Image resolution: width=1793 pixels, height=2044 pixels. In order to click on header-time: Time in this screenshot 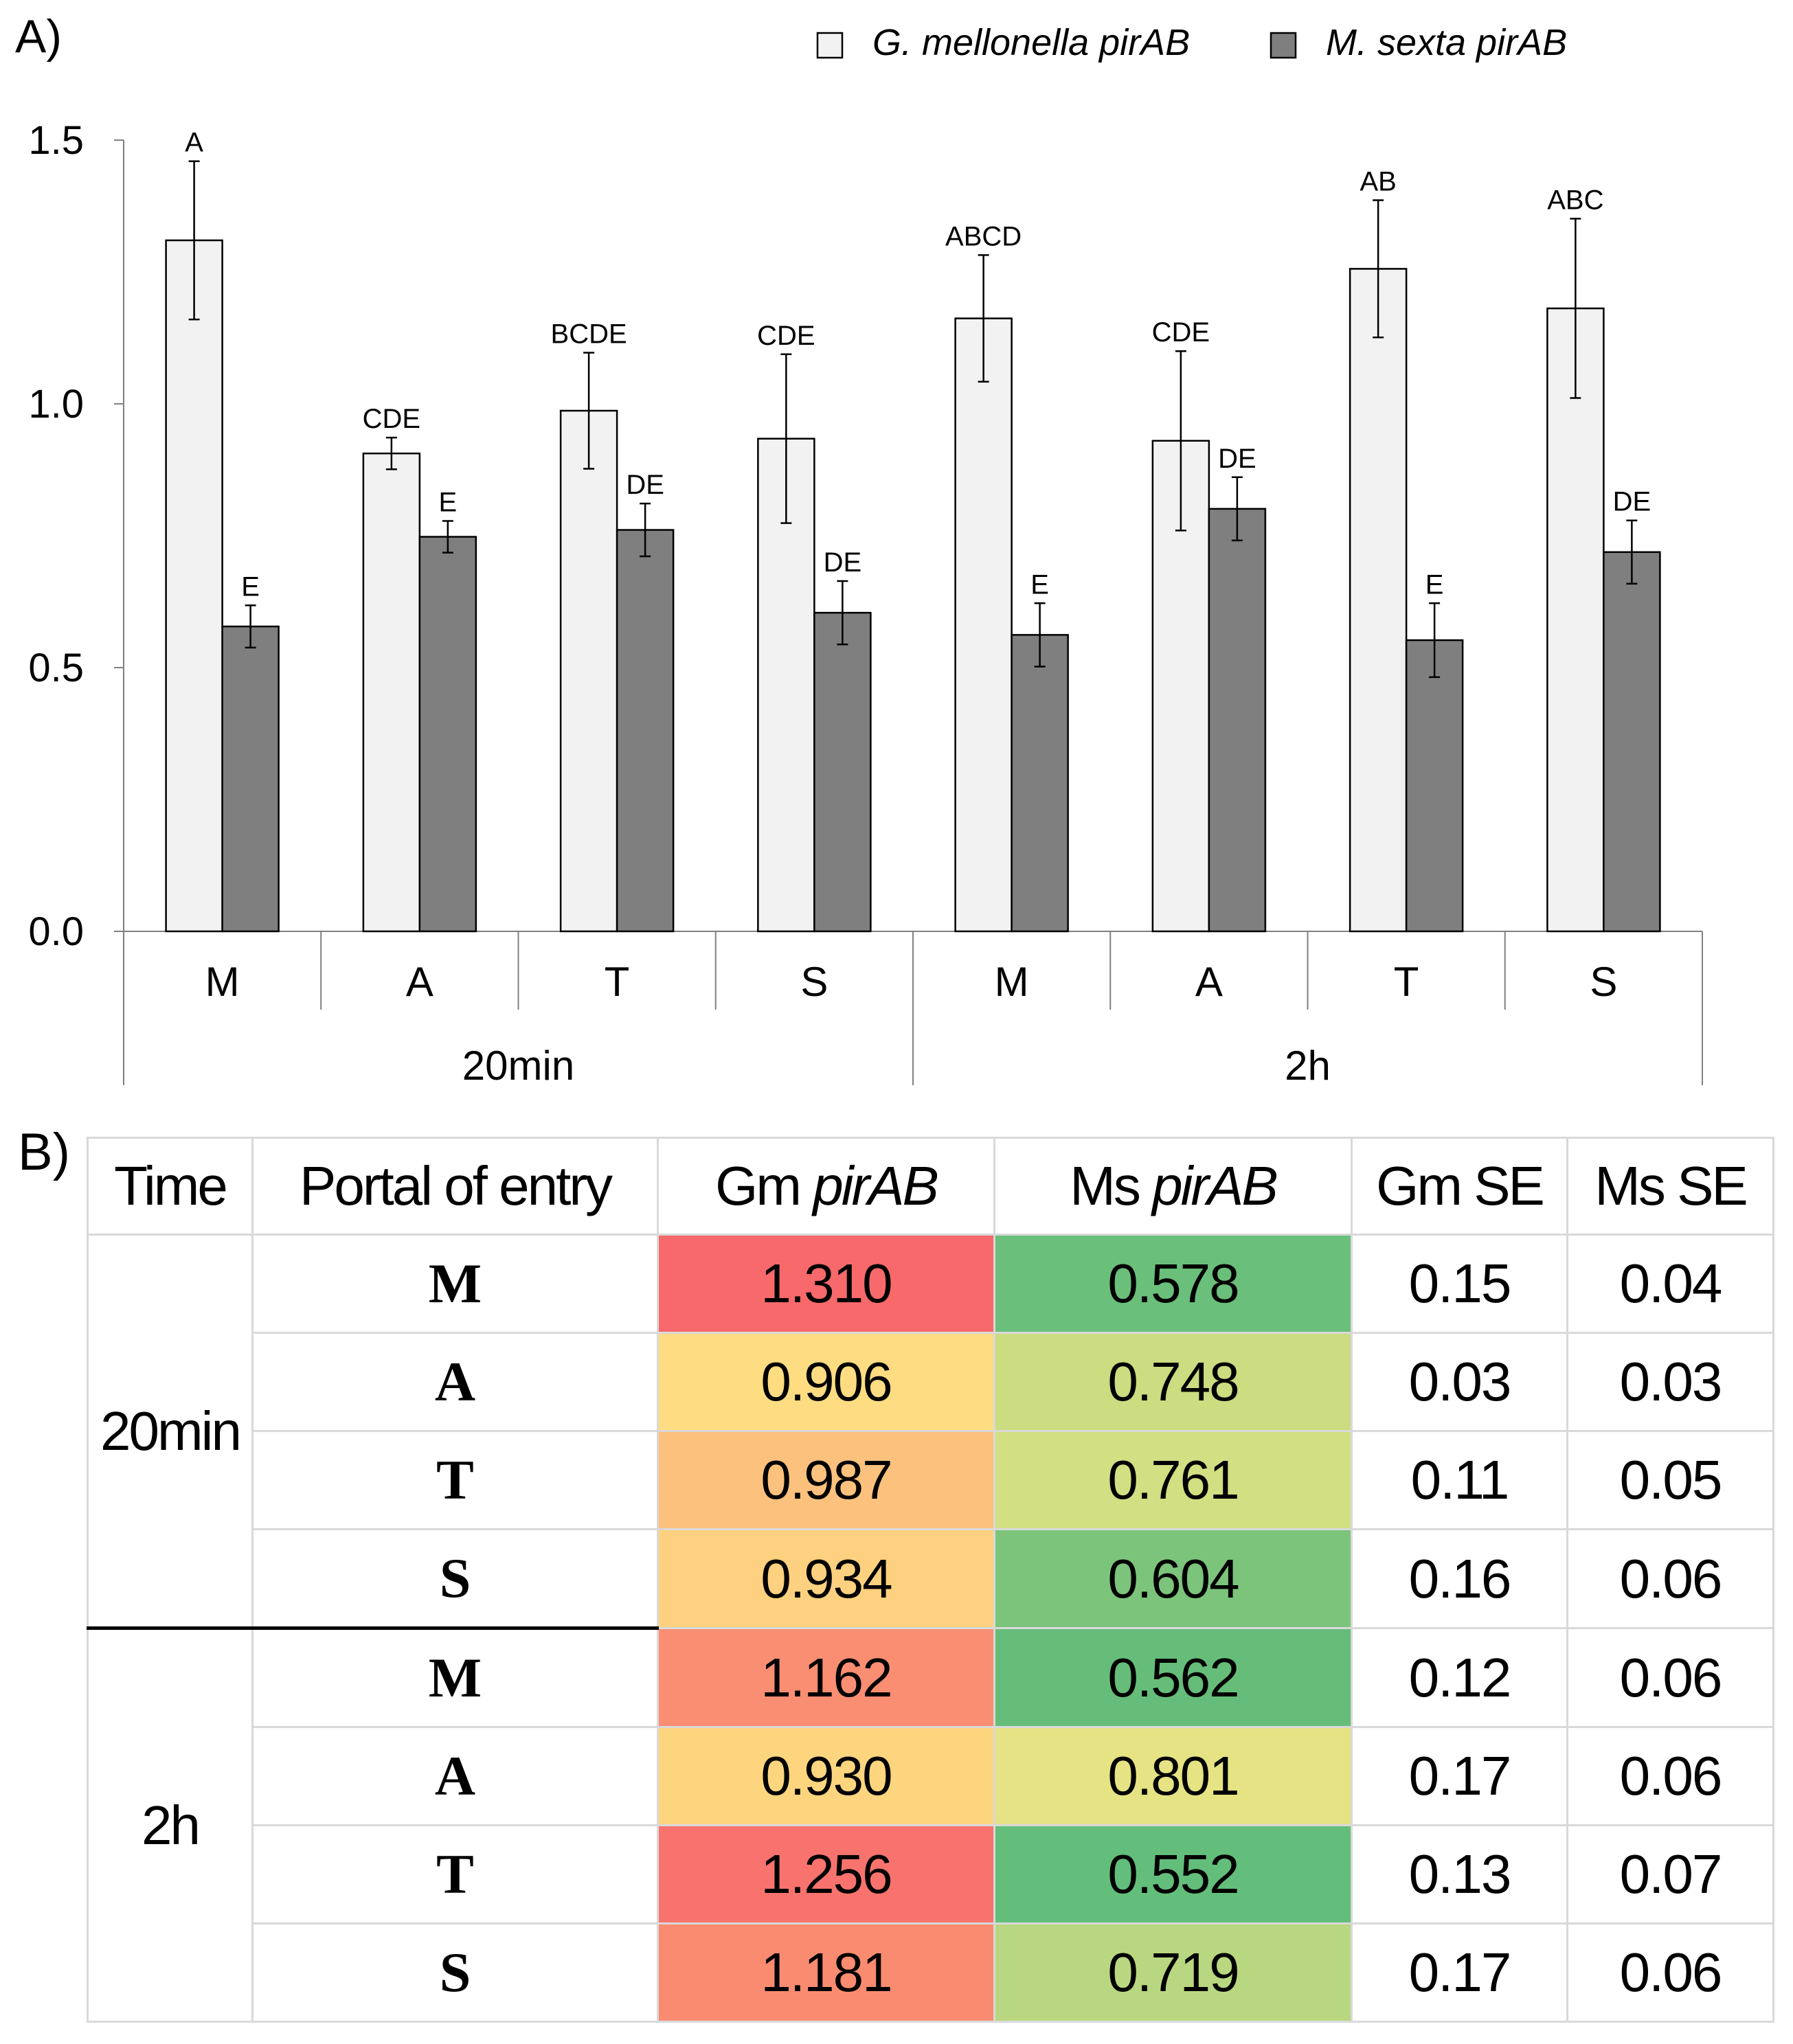, I will do `click(170, 1186)`.